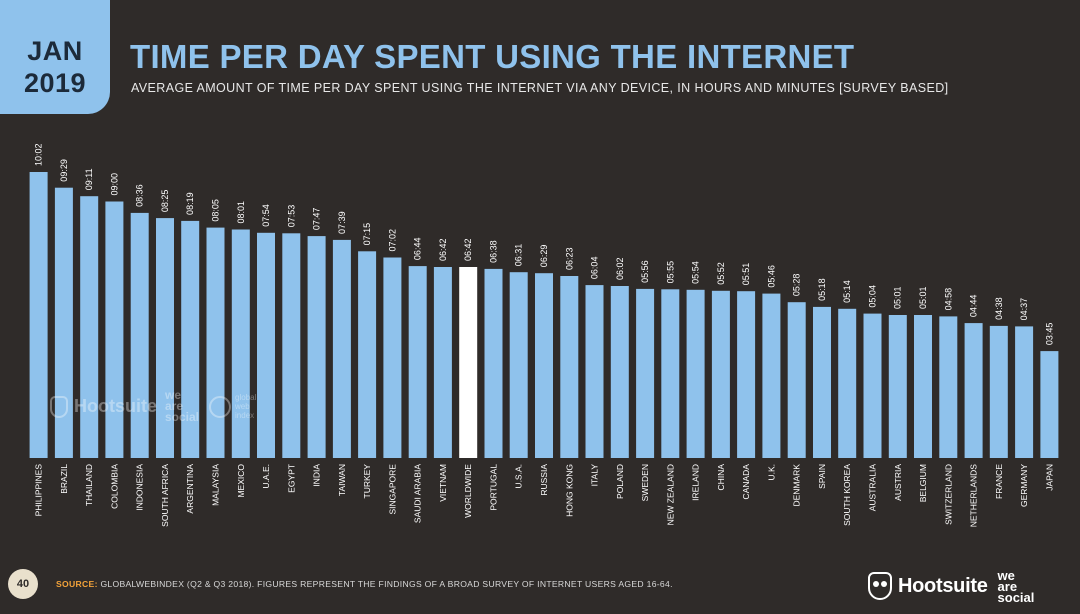  Describe the element at coordinates (367, 481) in the screenshot. I see `category-label-turkey: TURKEY` at that location.